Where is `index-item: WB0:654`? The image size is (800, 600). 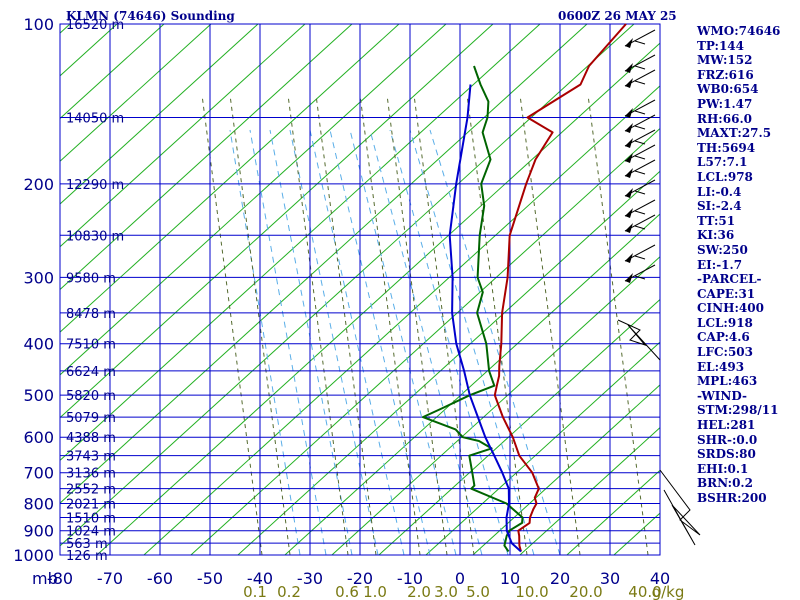 index-item: WB0:654 is located at coordinates (728, 89).